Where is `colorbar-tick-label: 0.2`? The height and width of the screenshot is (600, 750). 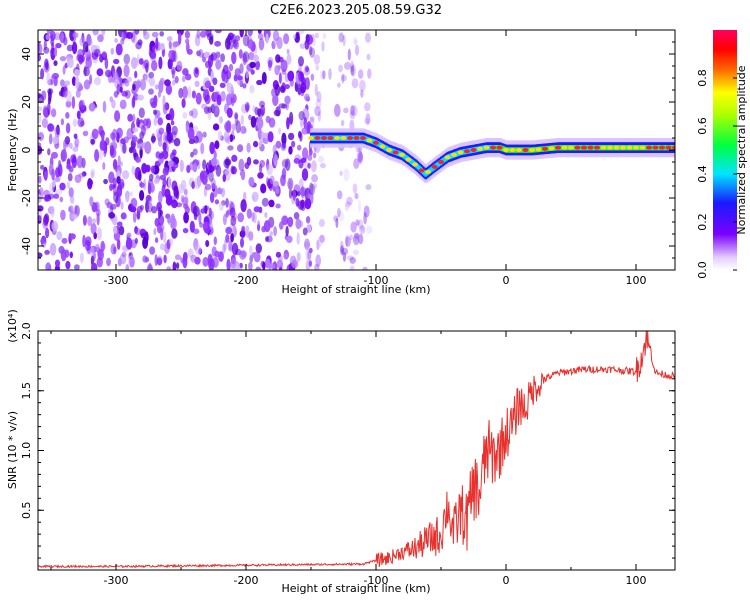 colorbar-tick-label: 0.2 is located at coordinates (702, 222).